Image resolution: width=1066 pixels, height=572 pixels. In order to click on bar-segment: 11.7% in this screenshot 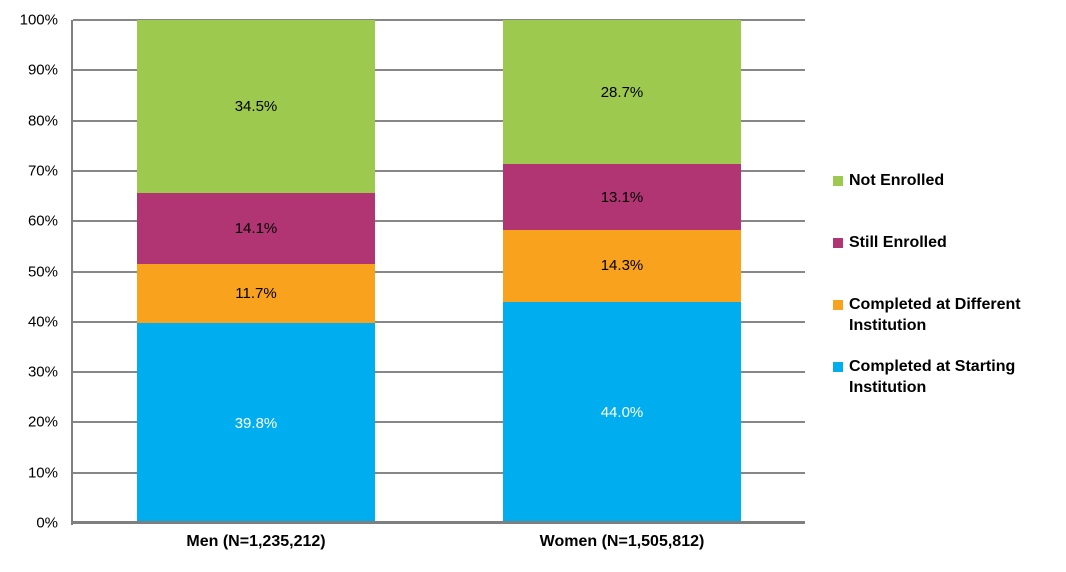, I will do `click(256, 294)`.